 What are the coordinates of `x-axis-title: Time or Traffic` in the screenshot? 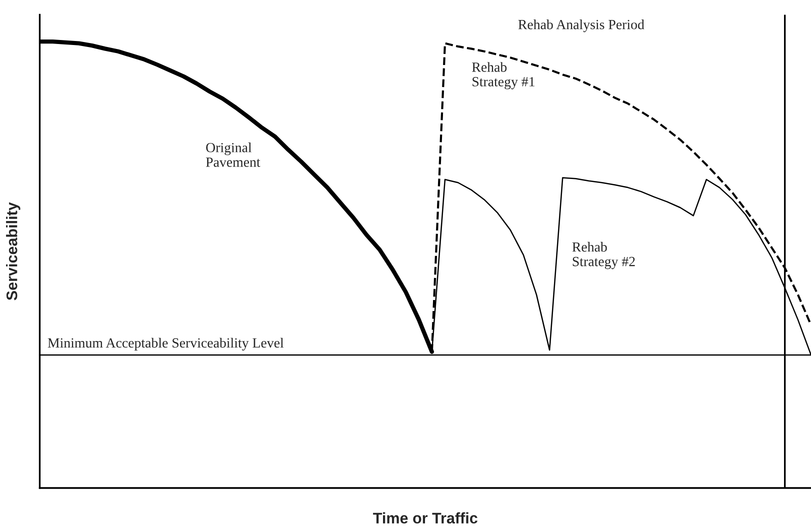 It's located at (425, 518).